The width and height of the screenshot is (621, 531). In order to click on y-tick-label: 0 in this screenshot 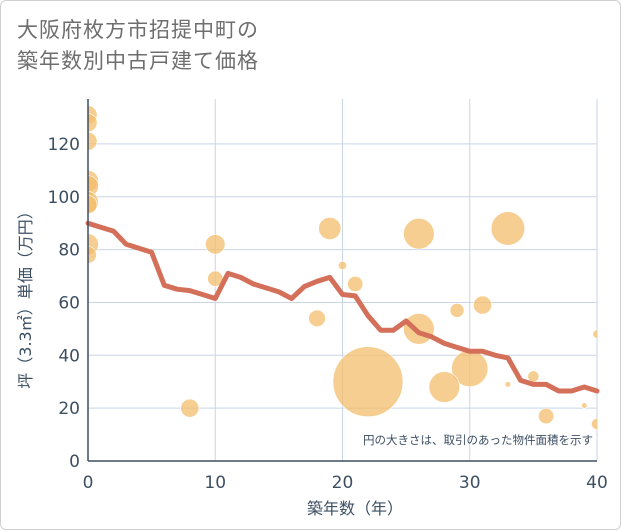, I will do `click(74, 462)`.